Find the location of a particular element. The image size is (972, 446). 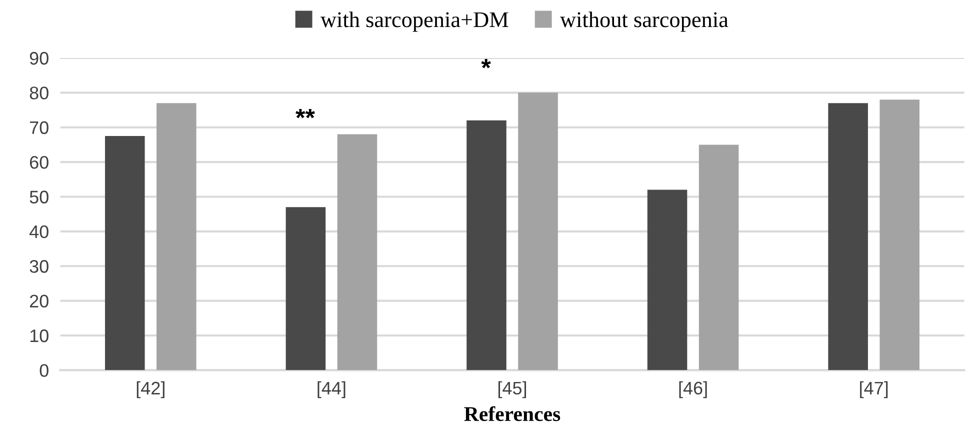

x-tick-label: [45] is located at coordinates (512, 389).